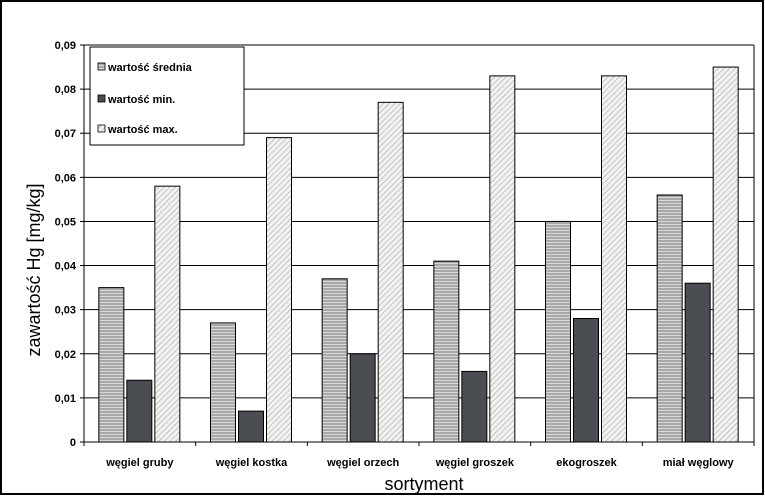  I want to click on x-tick-label: węgiel kostka, so click(251, 463).